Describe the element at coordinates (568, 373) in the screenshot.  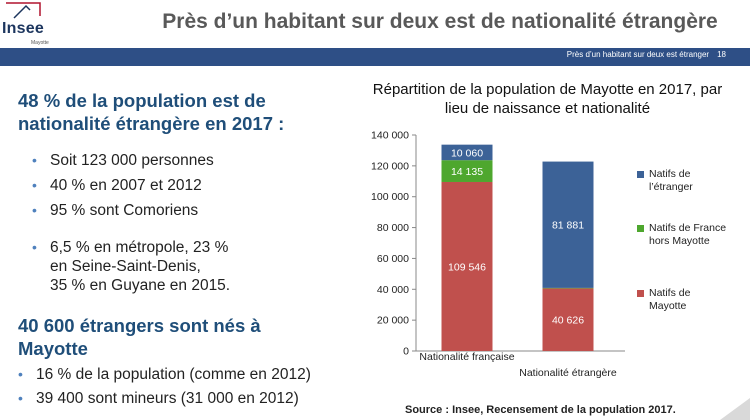
I see `x-tick-label: Nationalité étrangère` at that location.